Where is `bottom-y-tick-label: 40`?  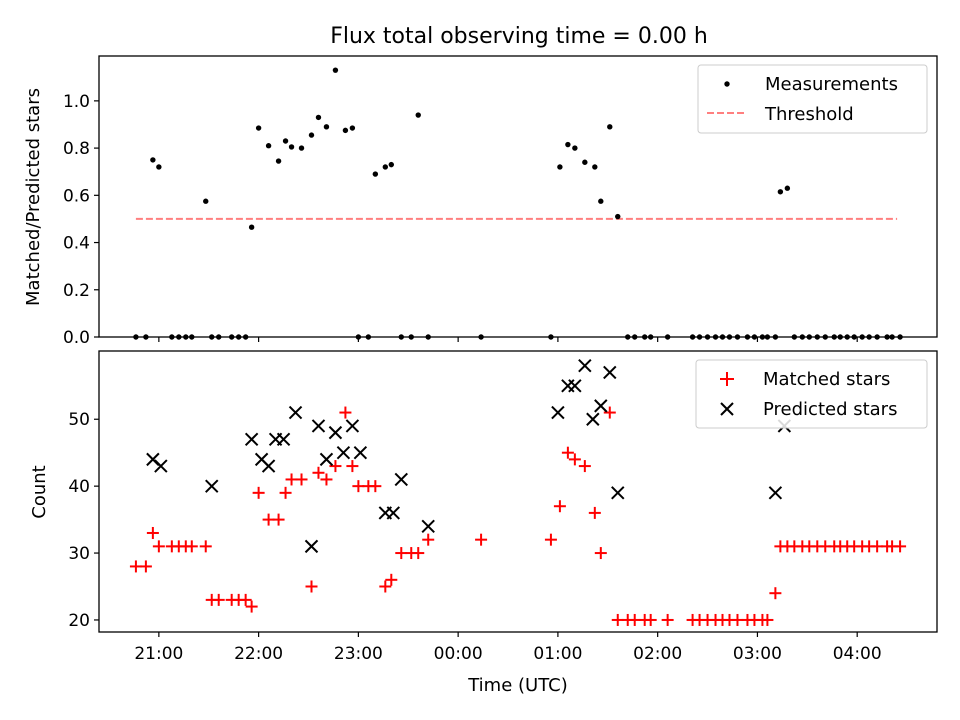 bottom-y-tick-label: 40 is located at coordinates (79, 487).